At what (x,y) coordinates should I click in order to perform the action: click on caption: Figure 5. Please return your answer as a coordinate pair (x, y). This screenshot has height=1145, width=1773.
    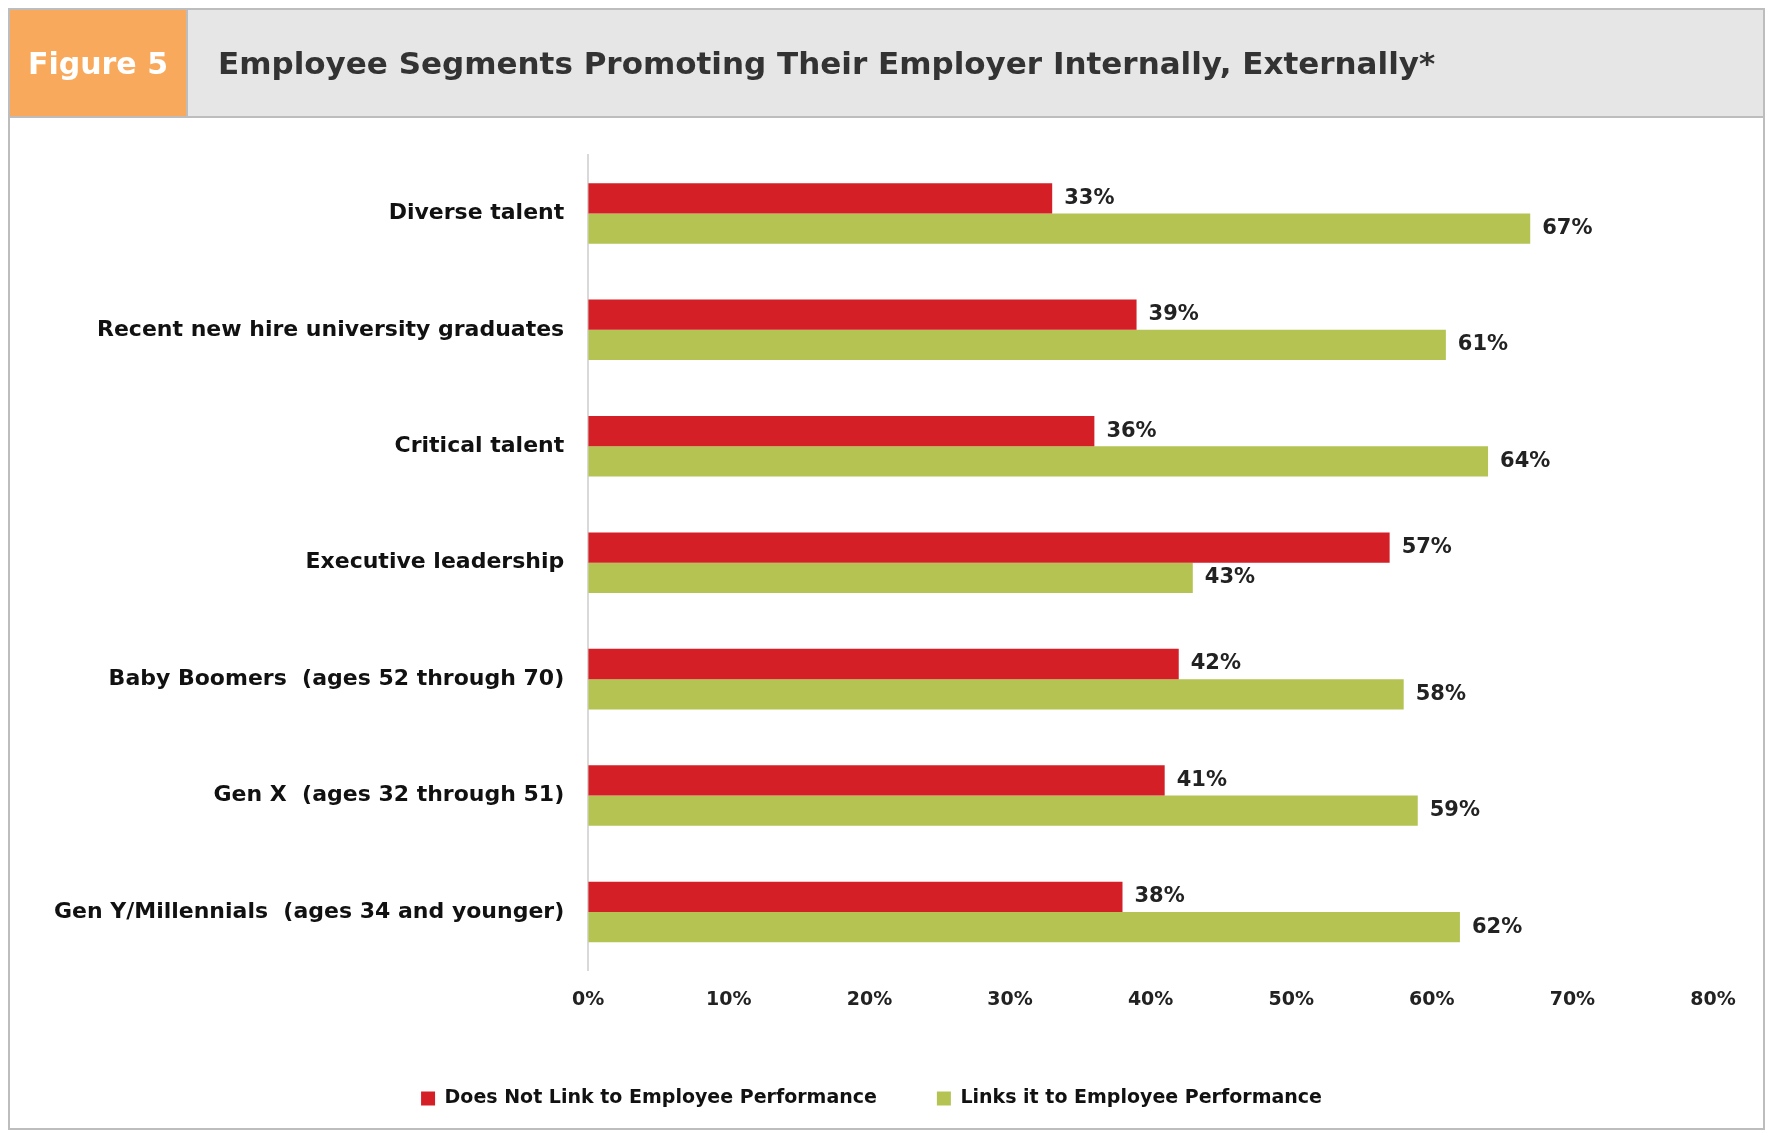
    Looking at the image, I should click on (98, 63).